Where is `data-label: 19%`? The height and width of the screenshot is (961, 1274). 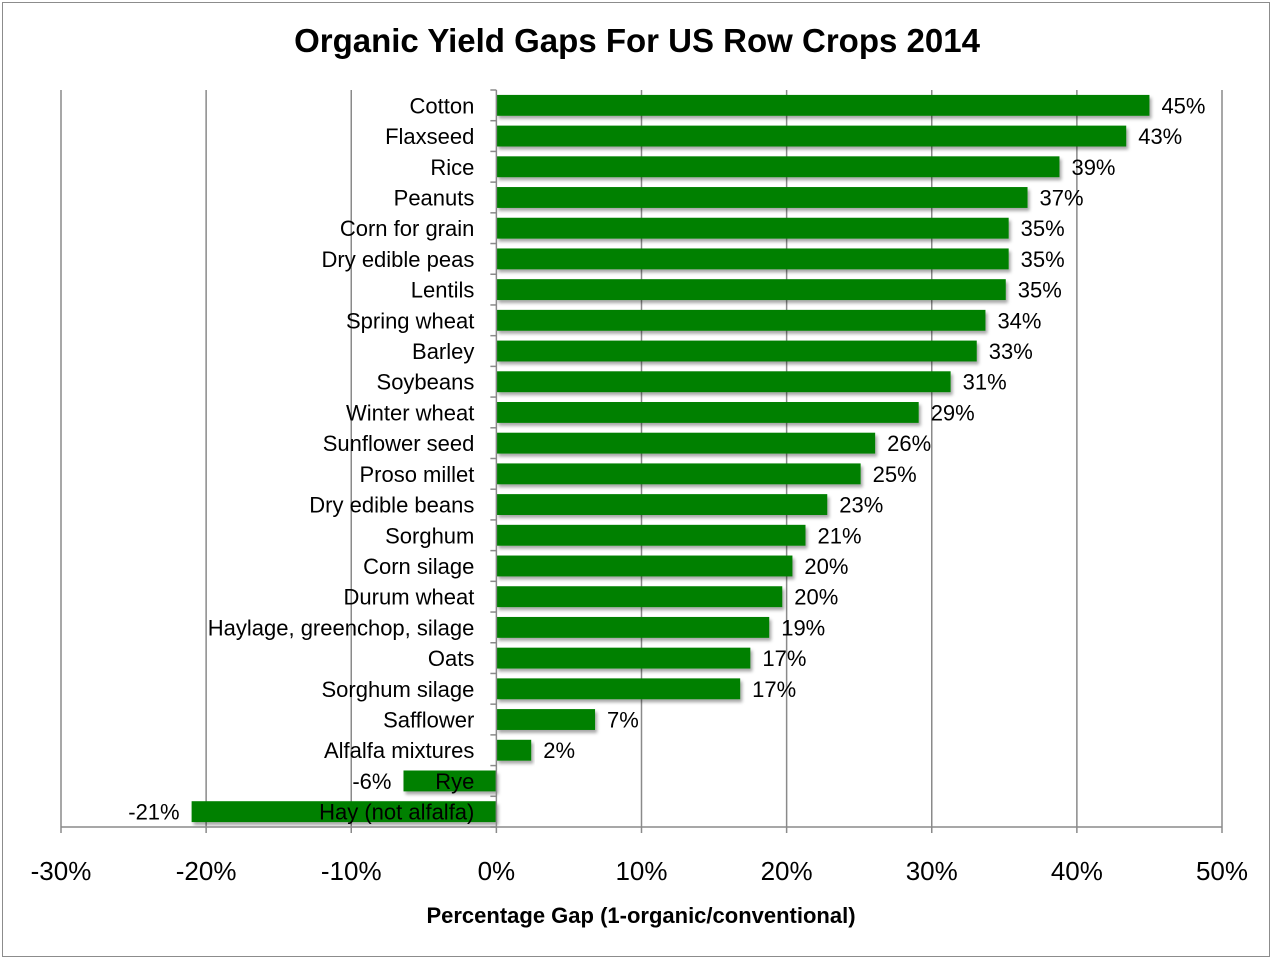
data-label: 19% is located at coordinates (803, 627).